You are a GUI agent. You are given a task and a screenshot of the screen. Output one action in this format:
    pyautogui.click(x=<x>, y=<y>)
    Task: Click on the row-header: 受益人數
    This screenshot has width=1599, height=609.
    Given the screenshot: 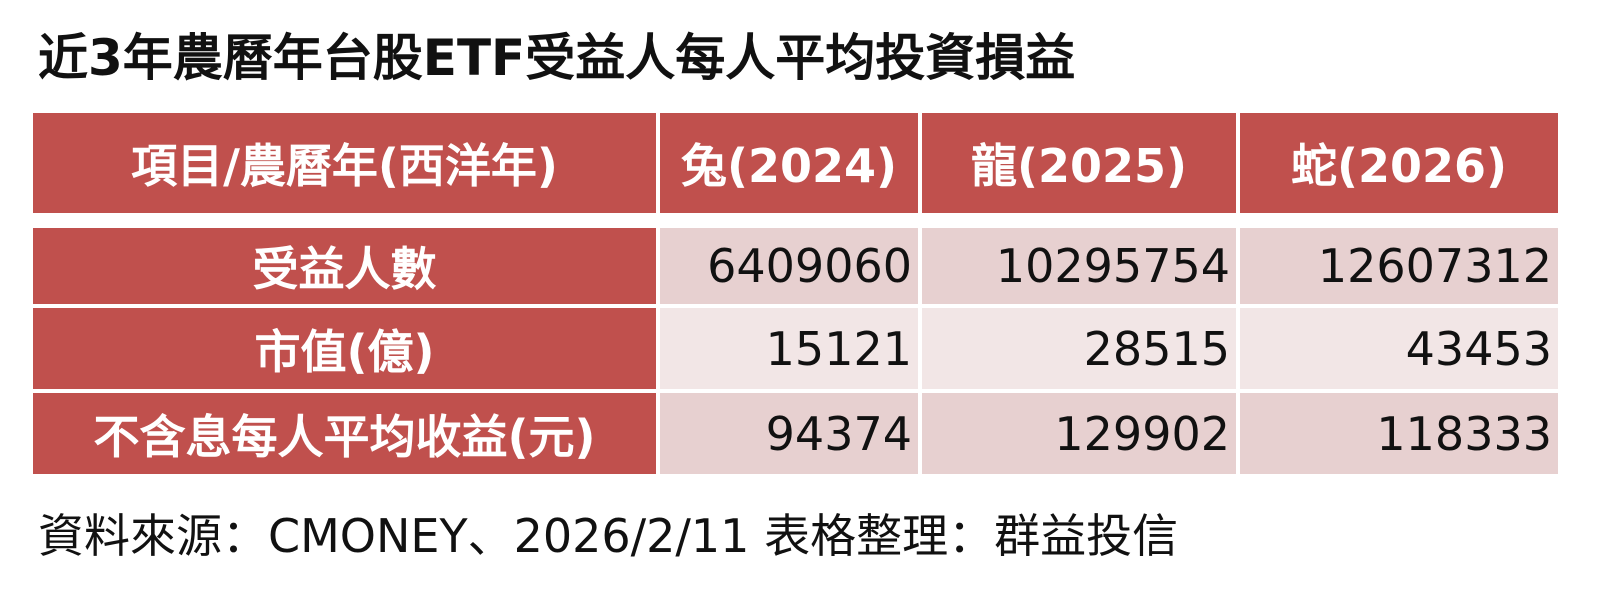 What is the action you would take?
    pyautogui.click(x=344, y=266)
    